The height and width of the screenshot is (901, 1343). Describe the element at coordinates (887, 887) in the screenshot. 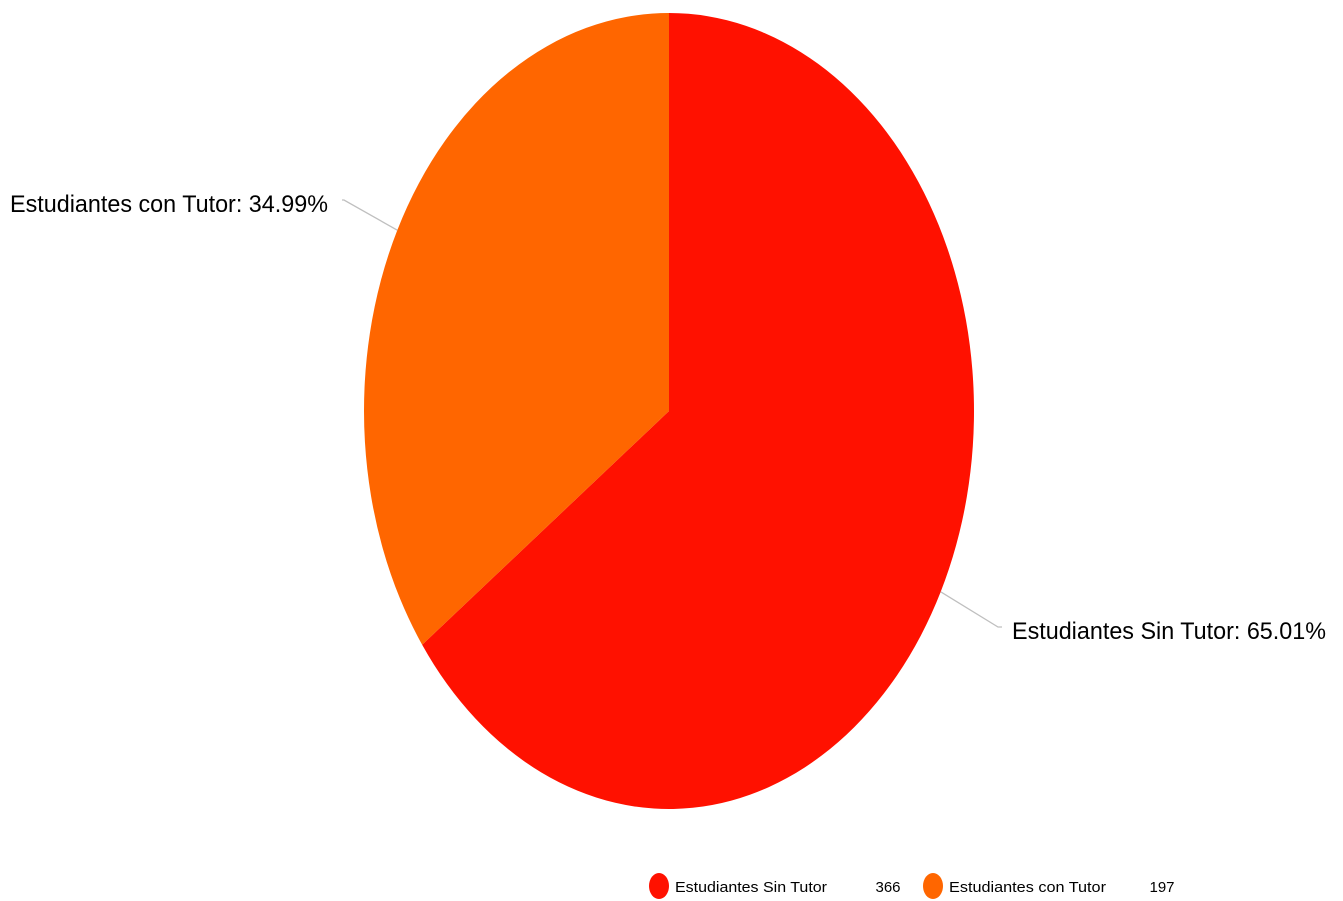

I see `legend-value-1: 366` at that location.